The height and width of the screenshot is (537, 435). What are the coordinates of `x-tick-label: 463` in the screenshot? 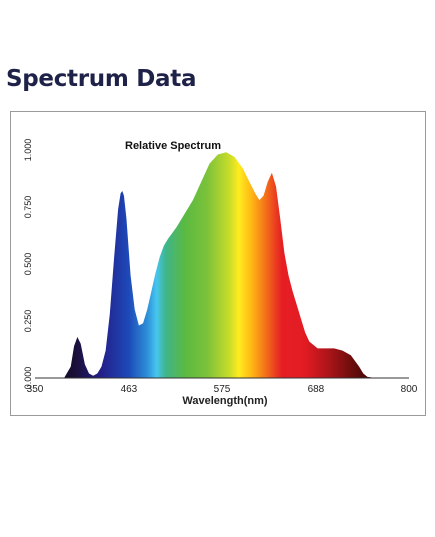 It's located at (129, 389).